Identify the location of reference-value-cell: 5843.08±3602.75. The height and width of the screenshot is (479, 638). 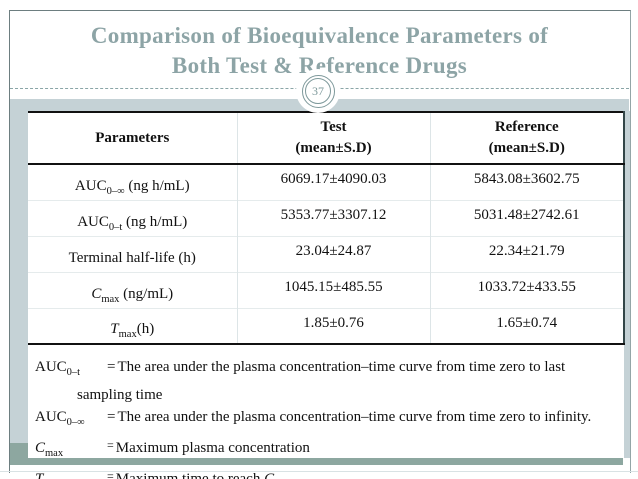
(526, 182).